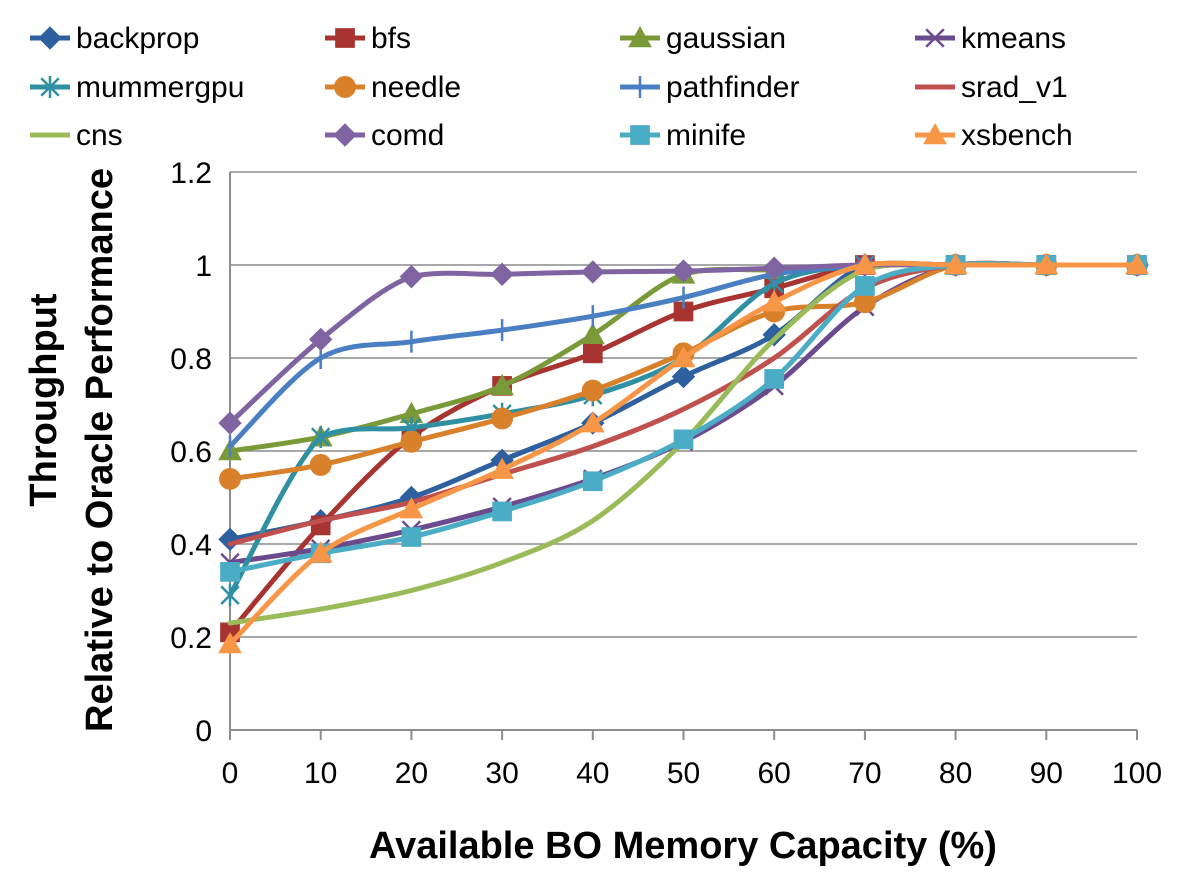 The width and height of the screenshot is (1180, 882). Describe the element at coordinates (1137, 773) in the screenshot. I see `x-tick-label: 100` at that location.